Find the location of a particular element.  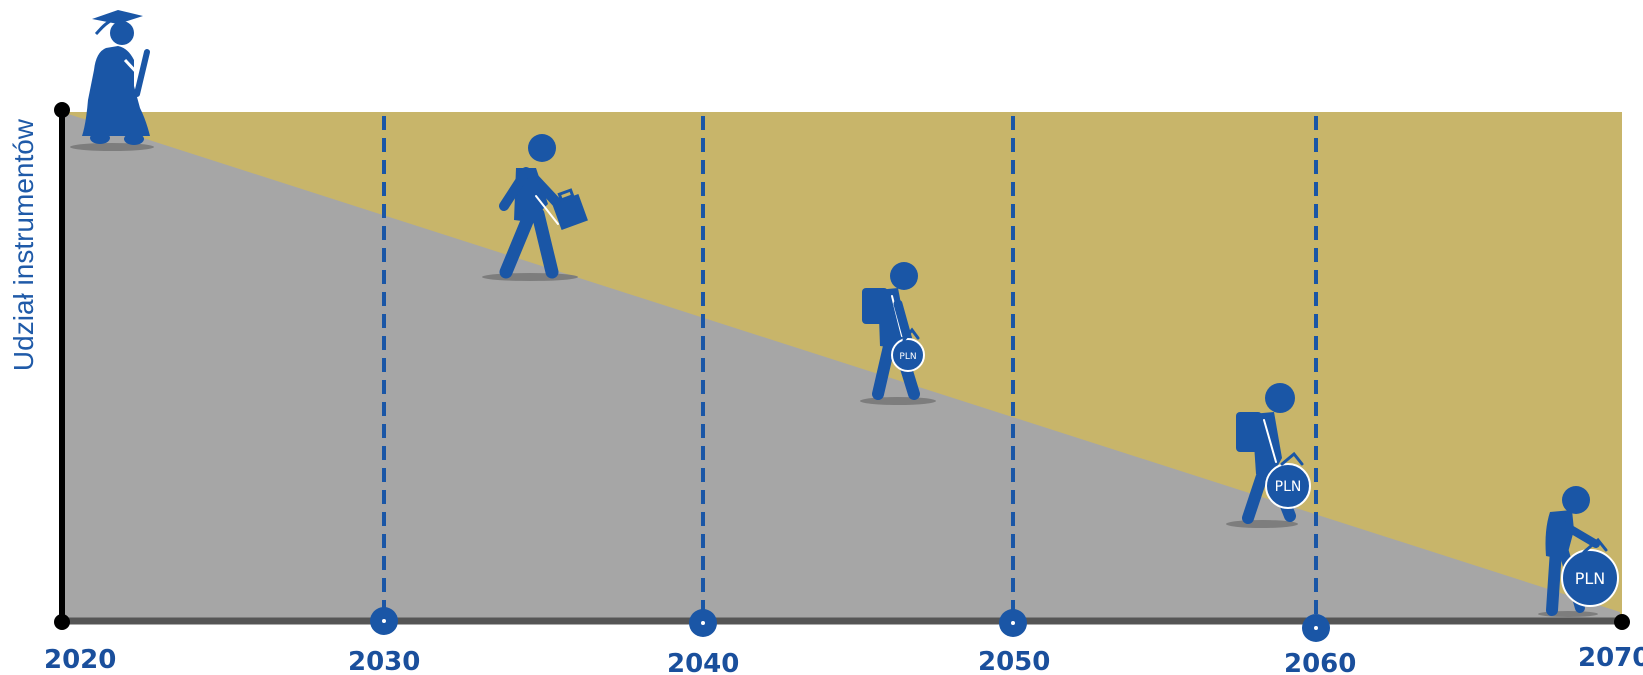

year-label-2070: 2070 is located at coordinates (1610, 658).